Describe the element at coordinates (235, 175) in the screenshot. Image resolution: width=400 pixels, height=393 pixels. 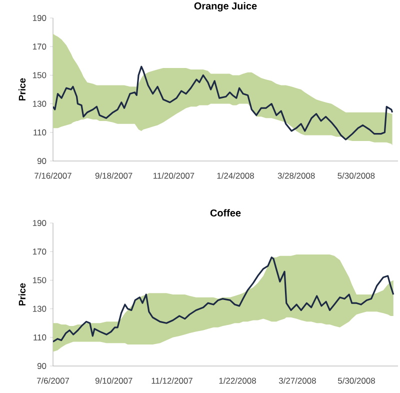
I see `x-tick-label: 1/24/2008` at that location.